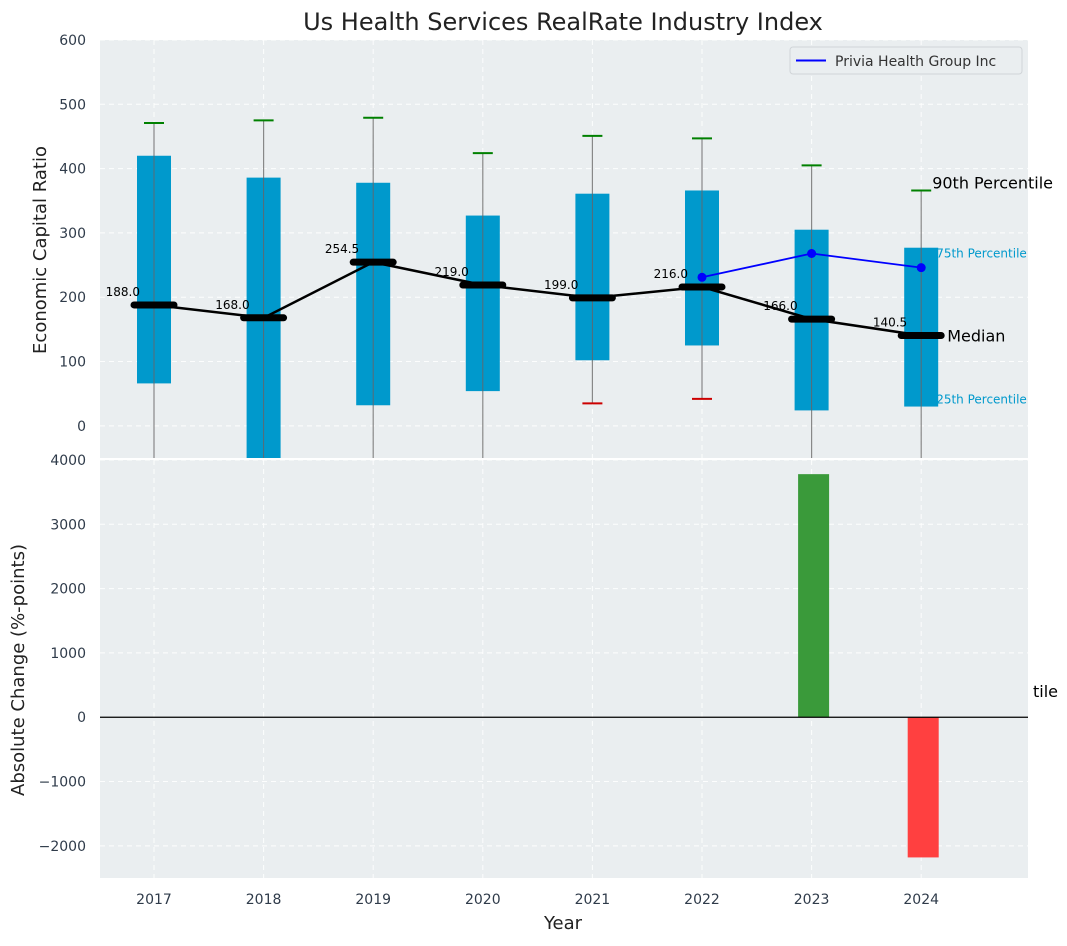 The width and height of the screenshot is (1067, 946). What do you see at coordinates (483, 900) in the screenshot?
I see `x-tick-label: 2020` at bounding box center [483, 900].